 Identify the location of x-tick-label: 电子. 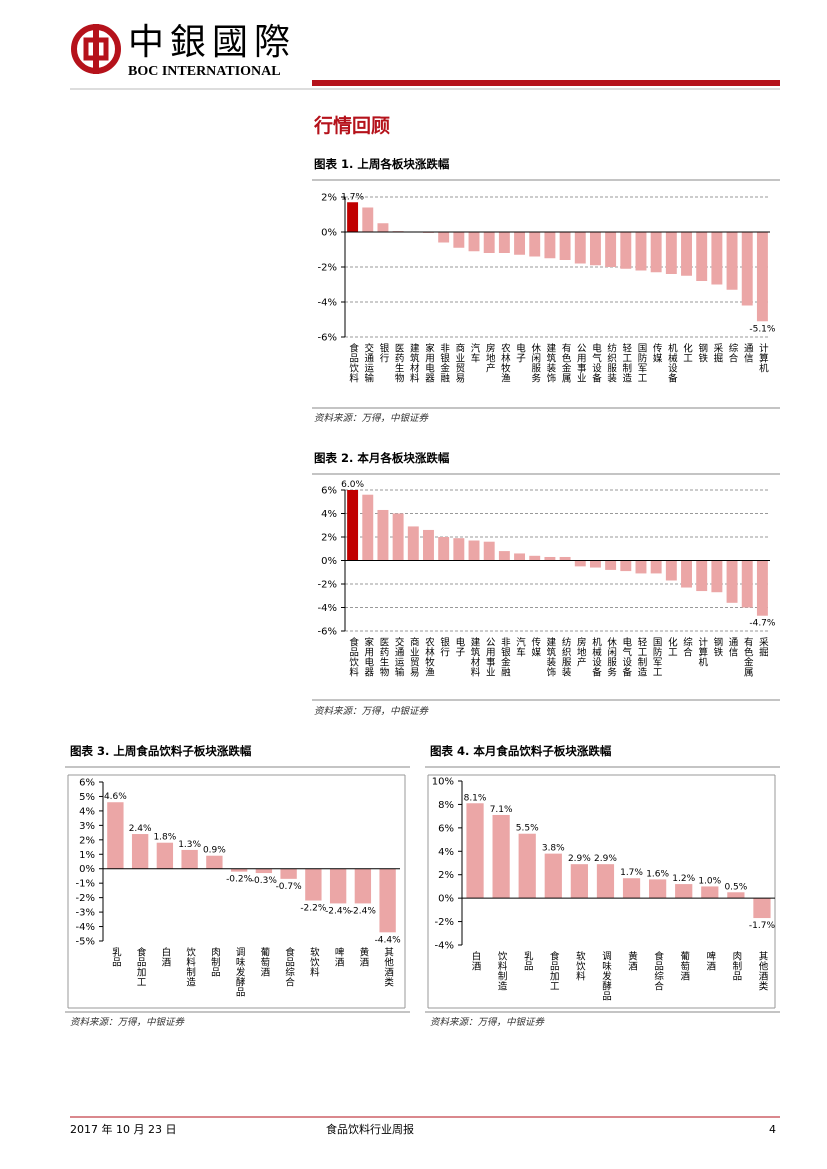
(459, 646).